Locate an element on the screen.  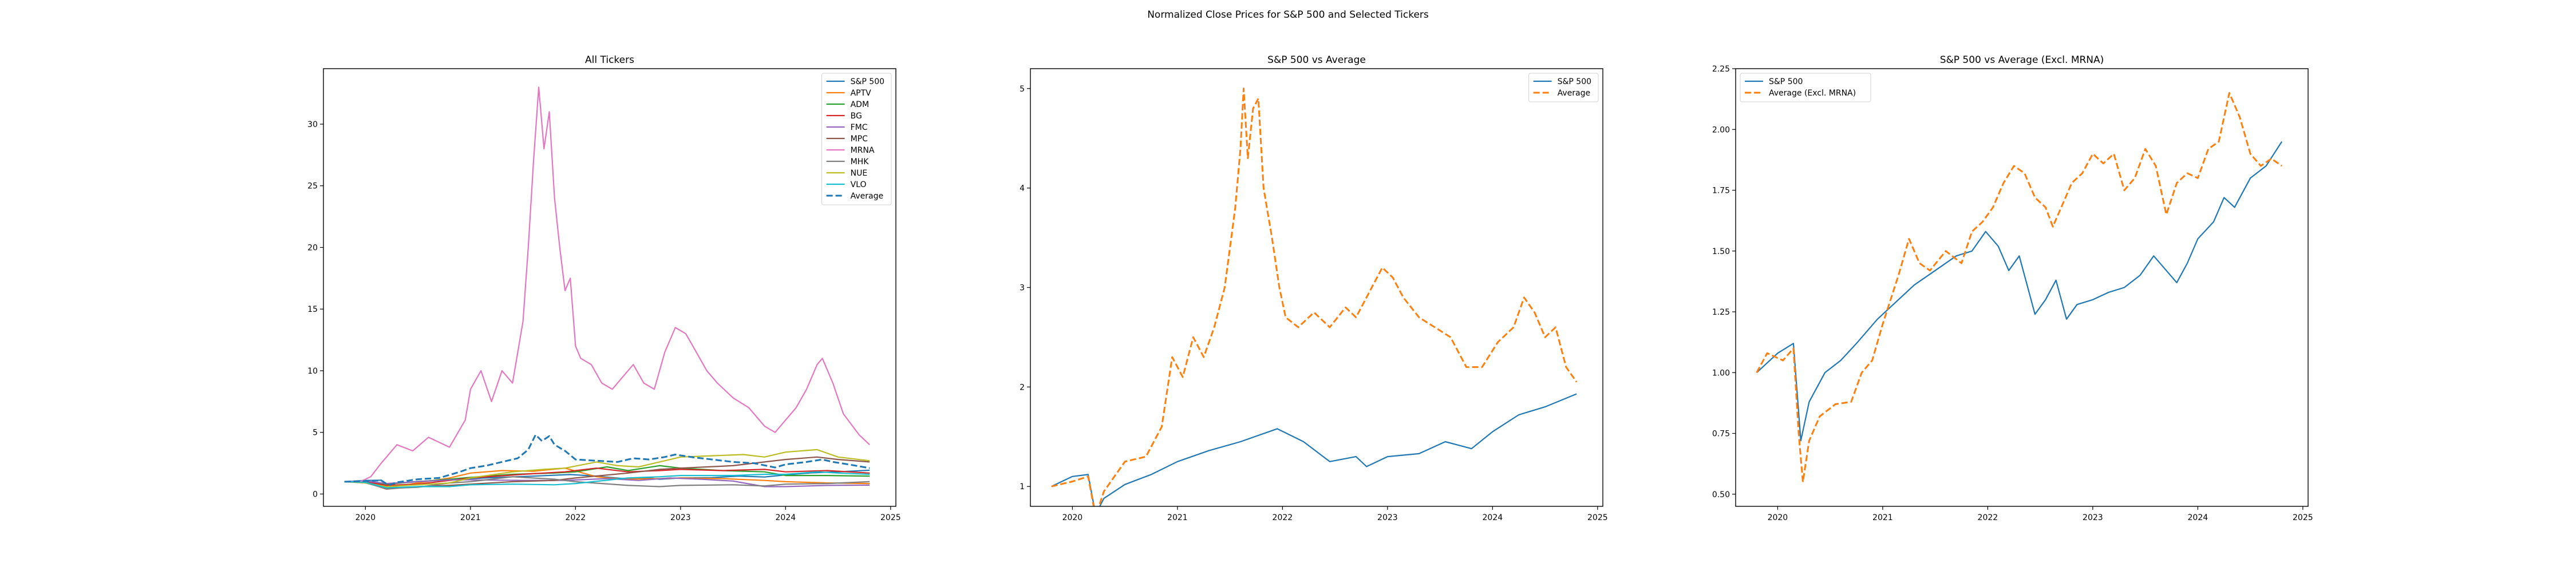
y-tick-label: 1.75 is located at coordinates (1721, 191).